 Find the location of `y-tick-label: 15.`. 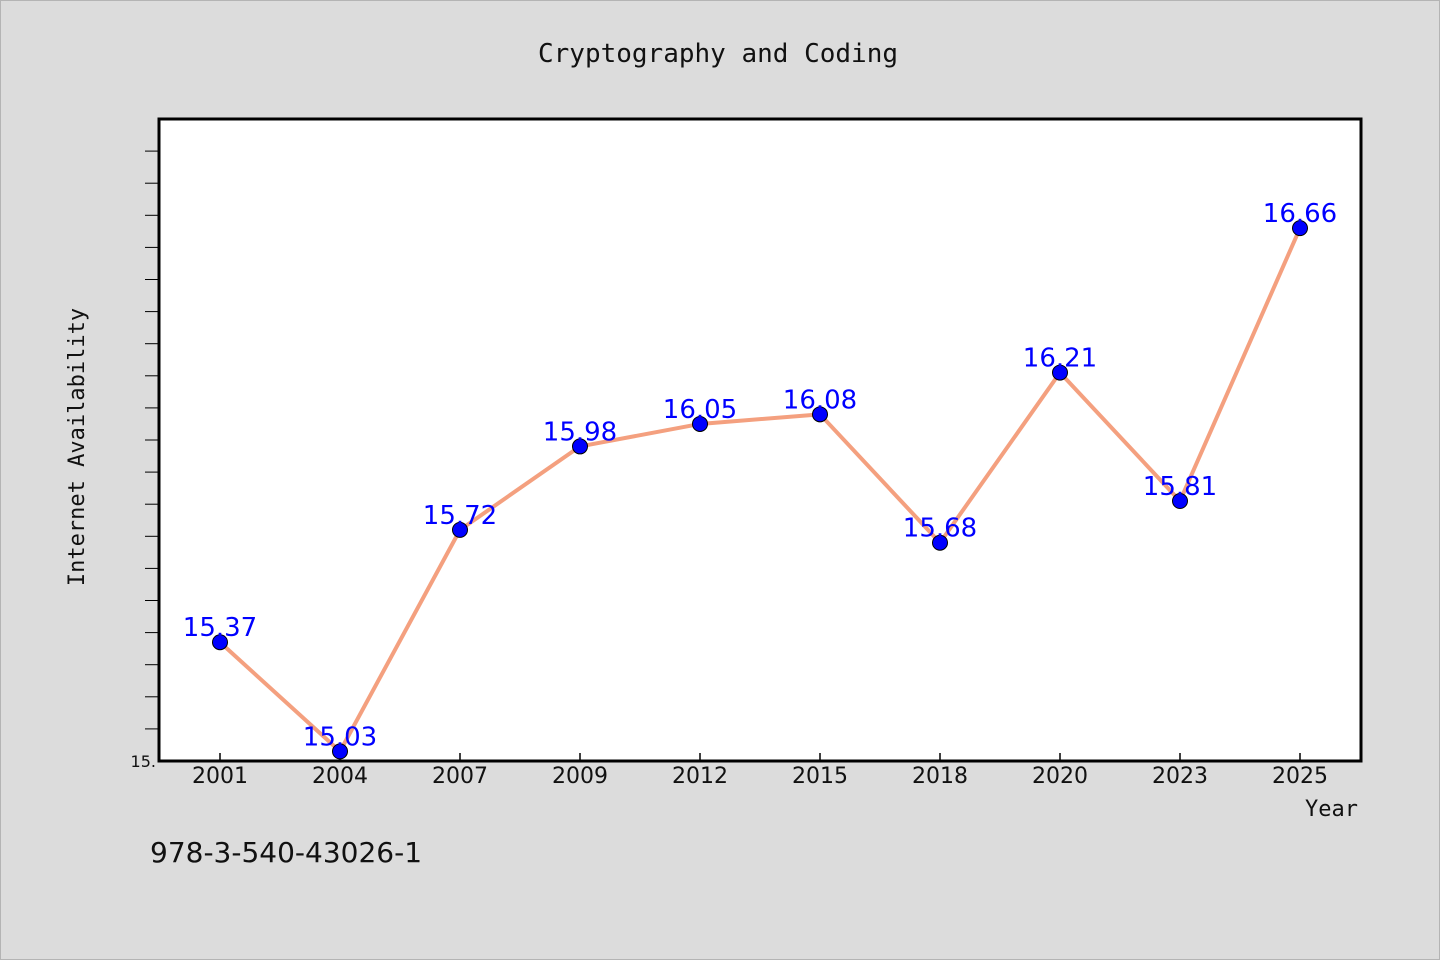

y-tick-label: 15. is located at coordinates (143, 761).